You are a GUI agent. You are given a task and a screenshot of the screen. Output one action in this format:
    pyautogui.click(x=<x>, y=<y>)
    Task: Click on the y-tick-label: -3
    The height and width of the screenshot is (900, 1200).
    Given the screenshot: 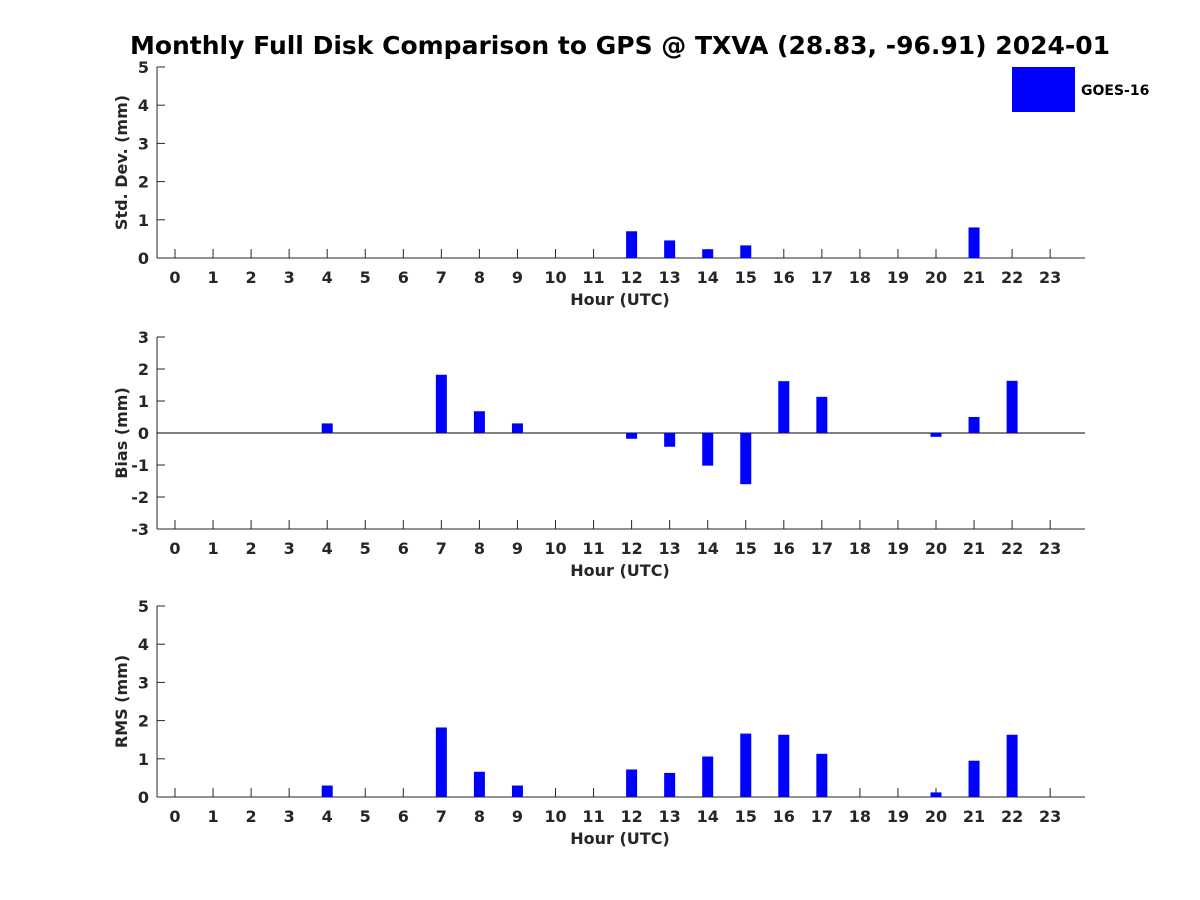 What is the action you would take?
    pyautogui.click(x=140, y=529)
    